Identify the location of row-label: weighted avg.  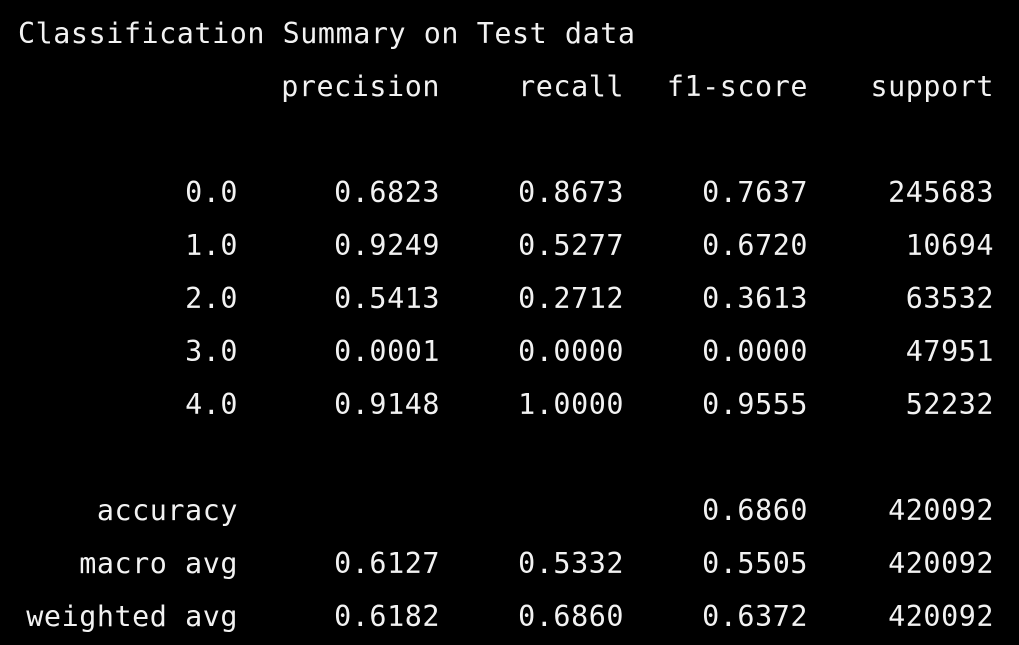
(132, 616).